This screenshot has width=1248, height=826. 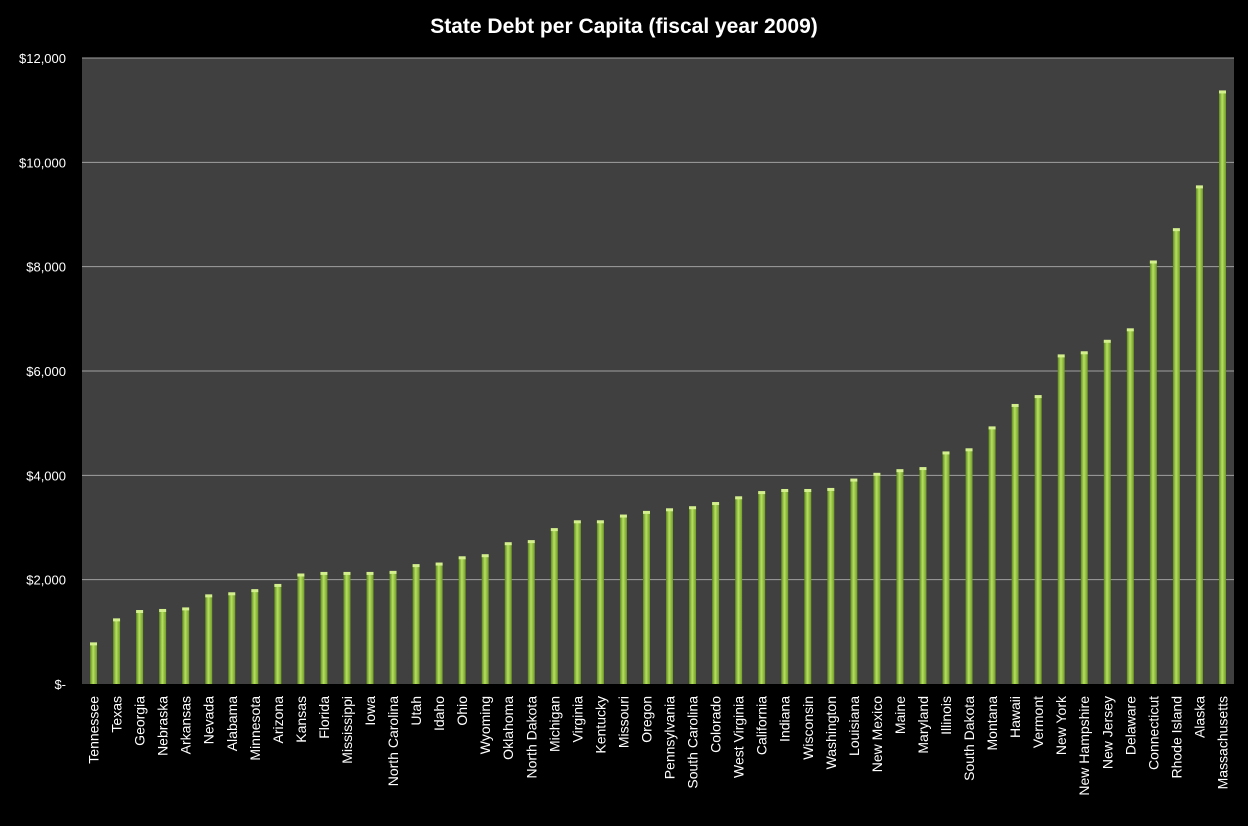 I want to click on x-tick-label: Oregon, so click(x=646, y=719).